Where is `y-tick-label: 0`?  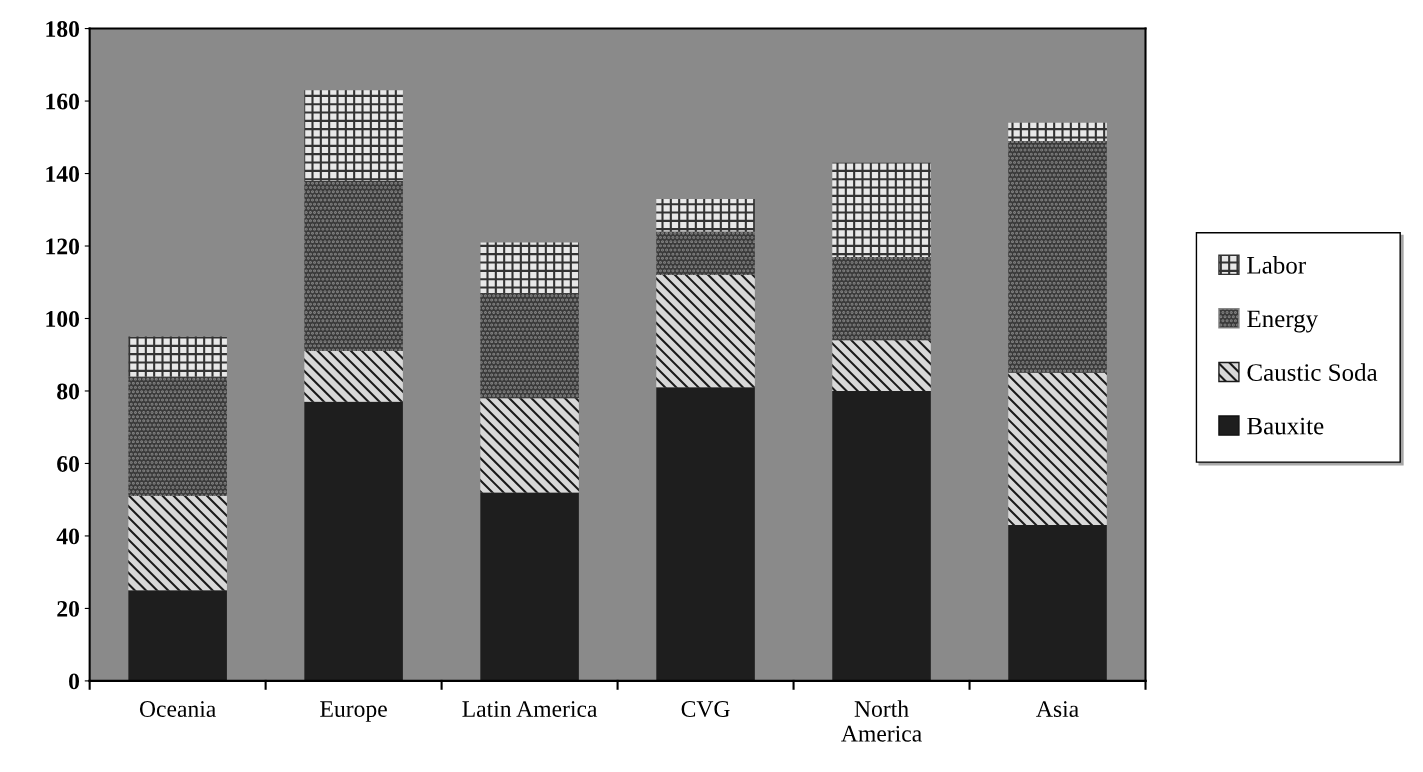
y-tick-label: 0 is located at coordinates (74, 681).